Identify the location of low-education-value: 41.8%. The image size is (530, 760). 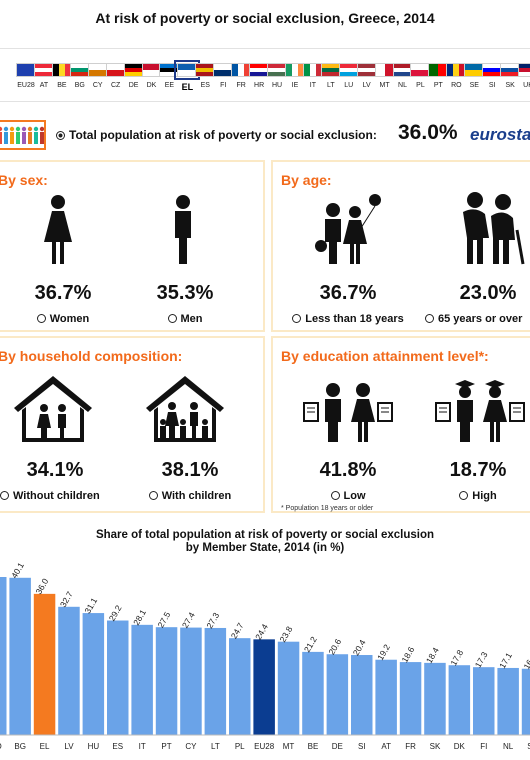
(348, 470).